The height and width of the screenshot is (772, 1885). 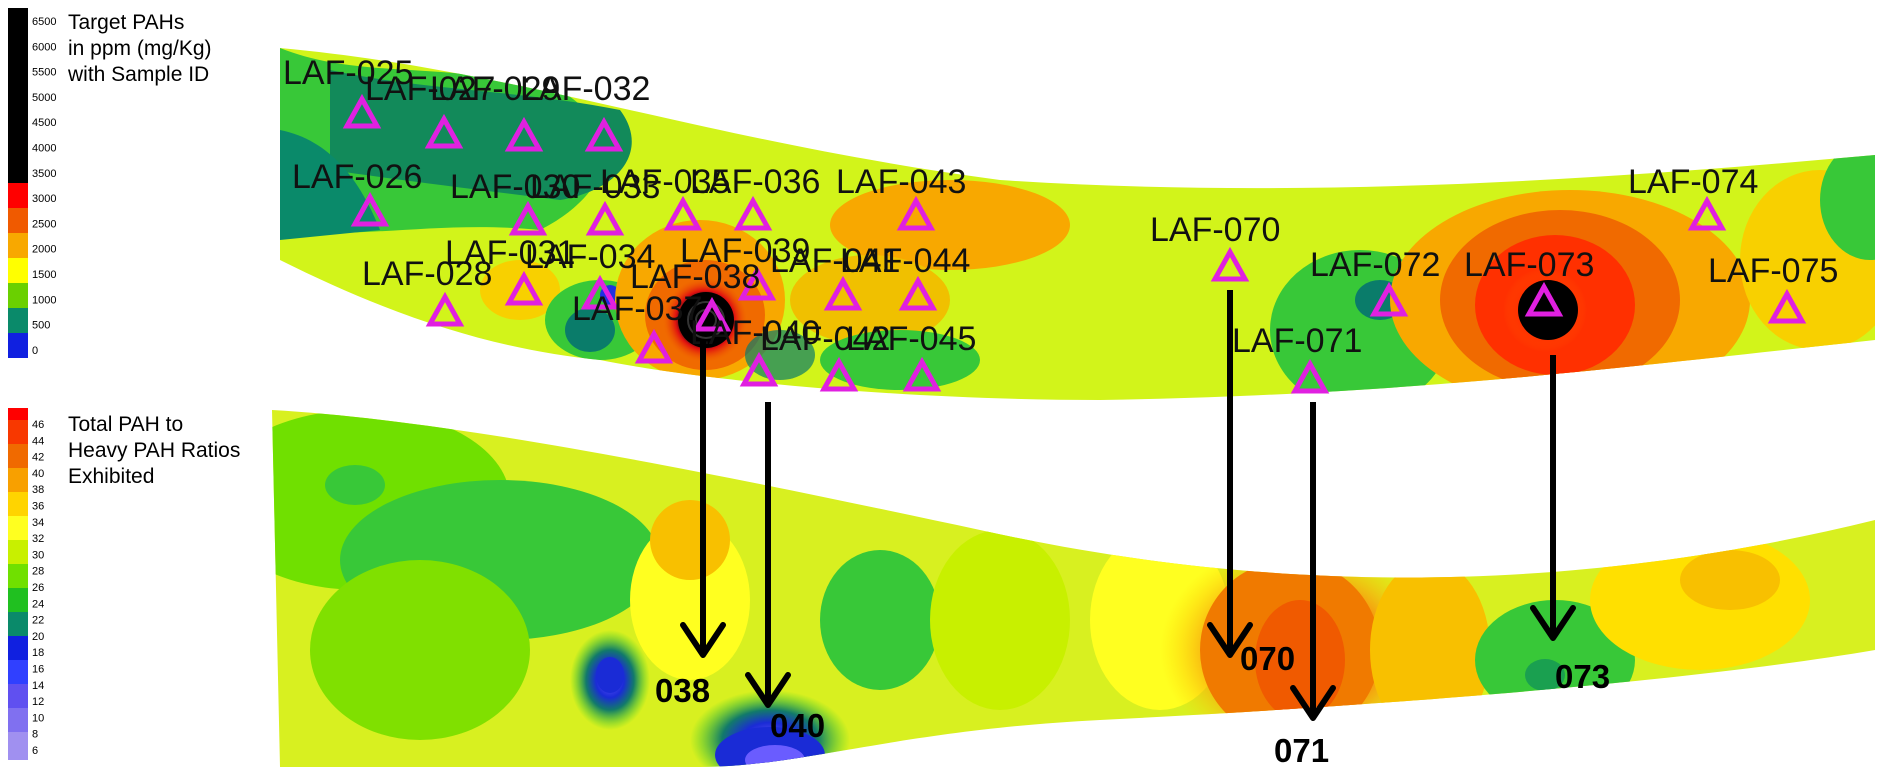 What do you see at coordinates (430, 89) in the screenshot?
I see `sample-label: LAF-027` at bounding box center [430, 89].